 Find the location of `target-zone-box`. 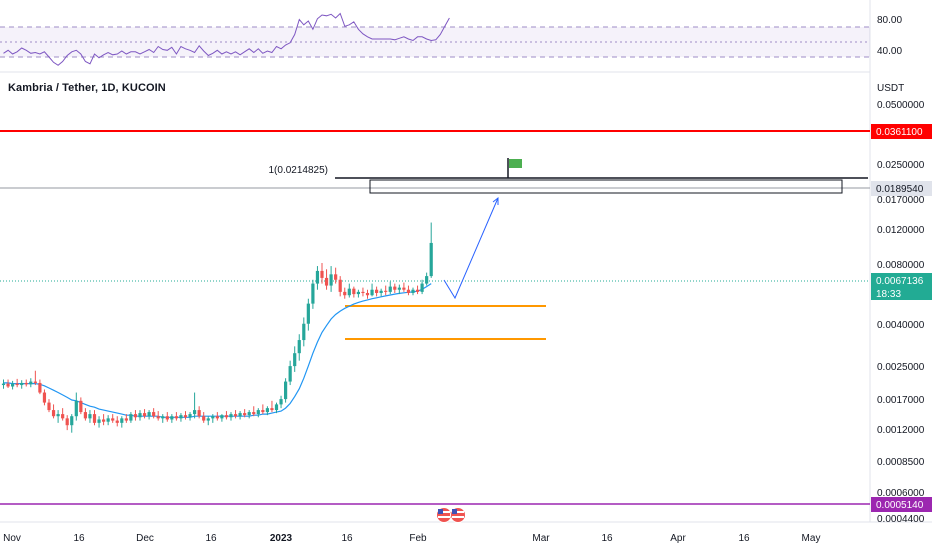

target-zone-box is located at coordinates (606, 186).